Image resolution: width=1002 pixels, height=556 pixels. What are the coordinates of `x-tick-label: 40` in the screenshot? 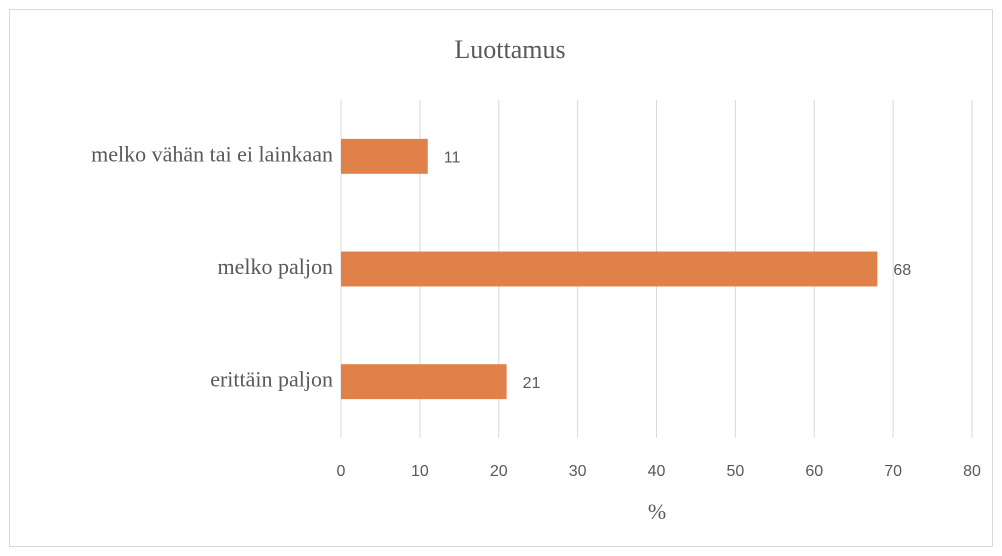 It's located at (657, 471).